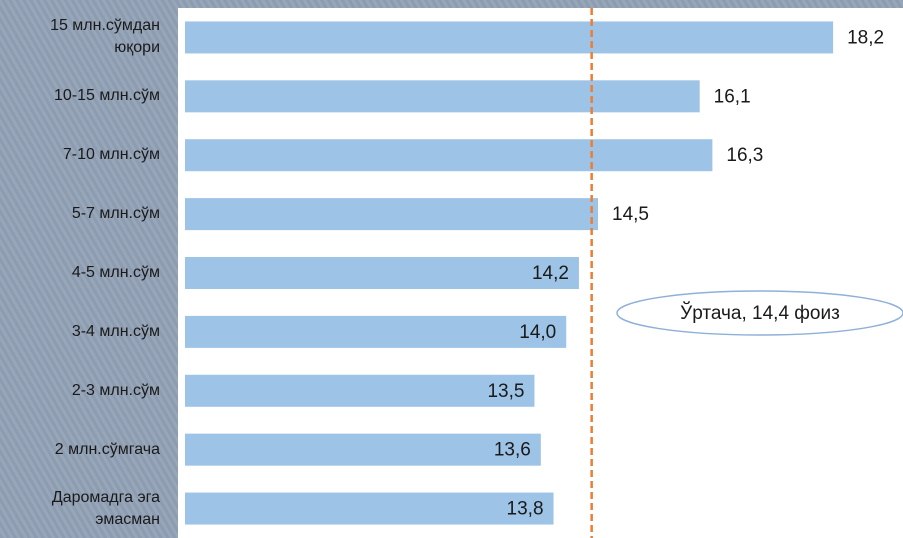 This screenshot has width=903, height=538. What do you see at coordinates (505, 391) in the screenshot?
I see `value-label: 13,5` at bounding box center [505, 391].